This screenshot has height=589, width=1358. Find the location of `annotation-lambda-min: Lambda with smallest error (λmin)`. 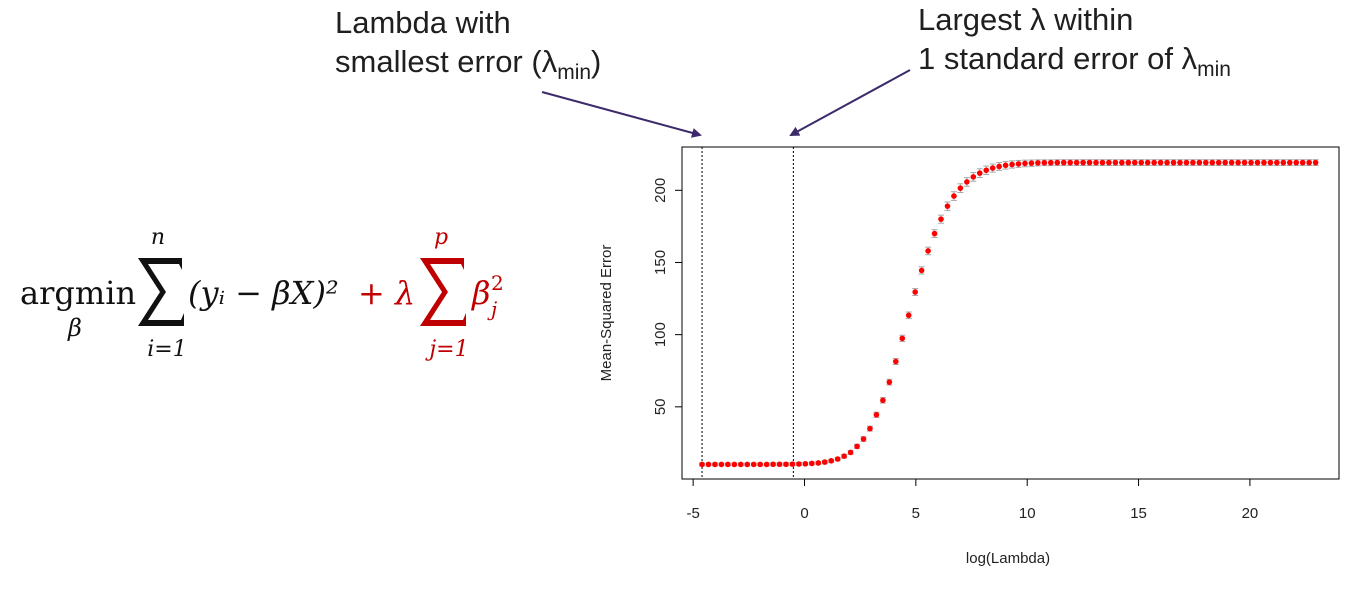

annotation-lambda-min: Lambda with smallest error (λmin) is located at coordinates (468, 43).